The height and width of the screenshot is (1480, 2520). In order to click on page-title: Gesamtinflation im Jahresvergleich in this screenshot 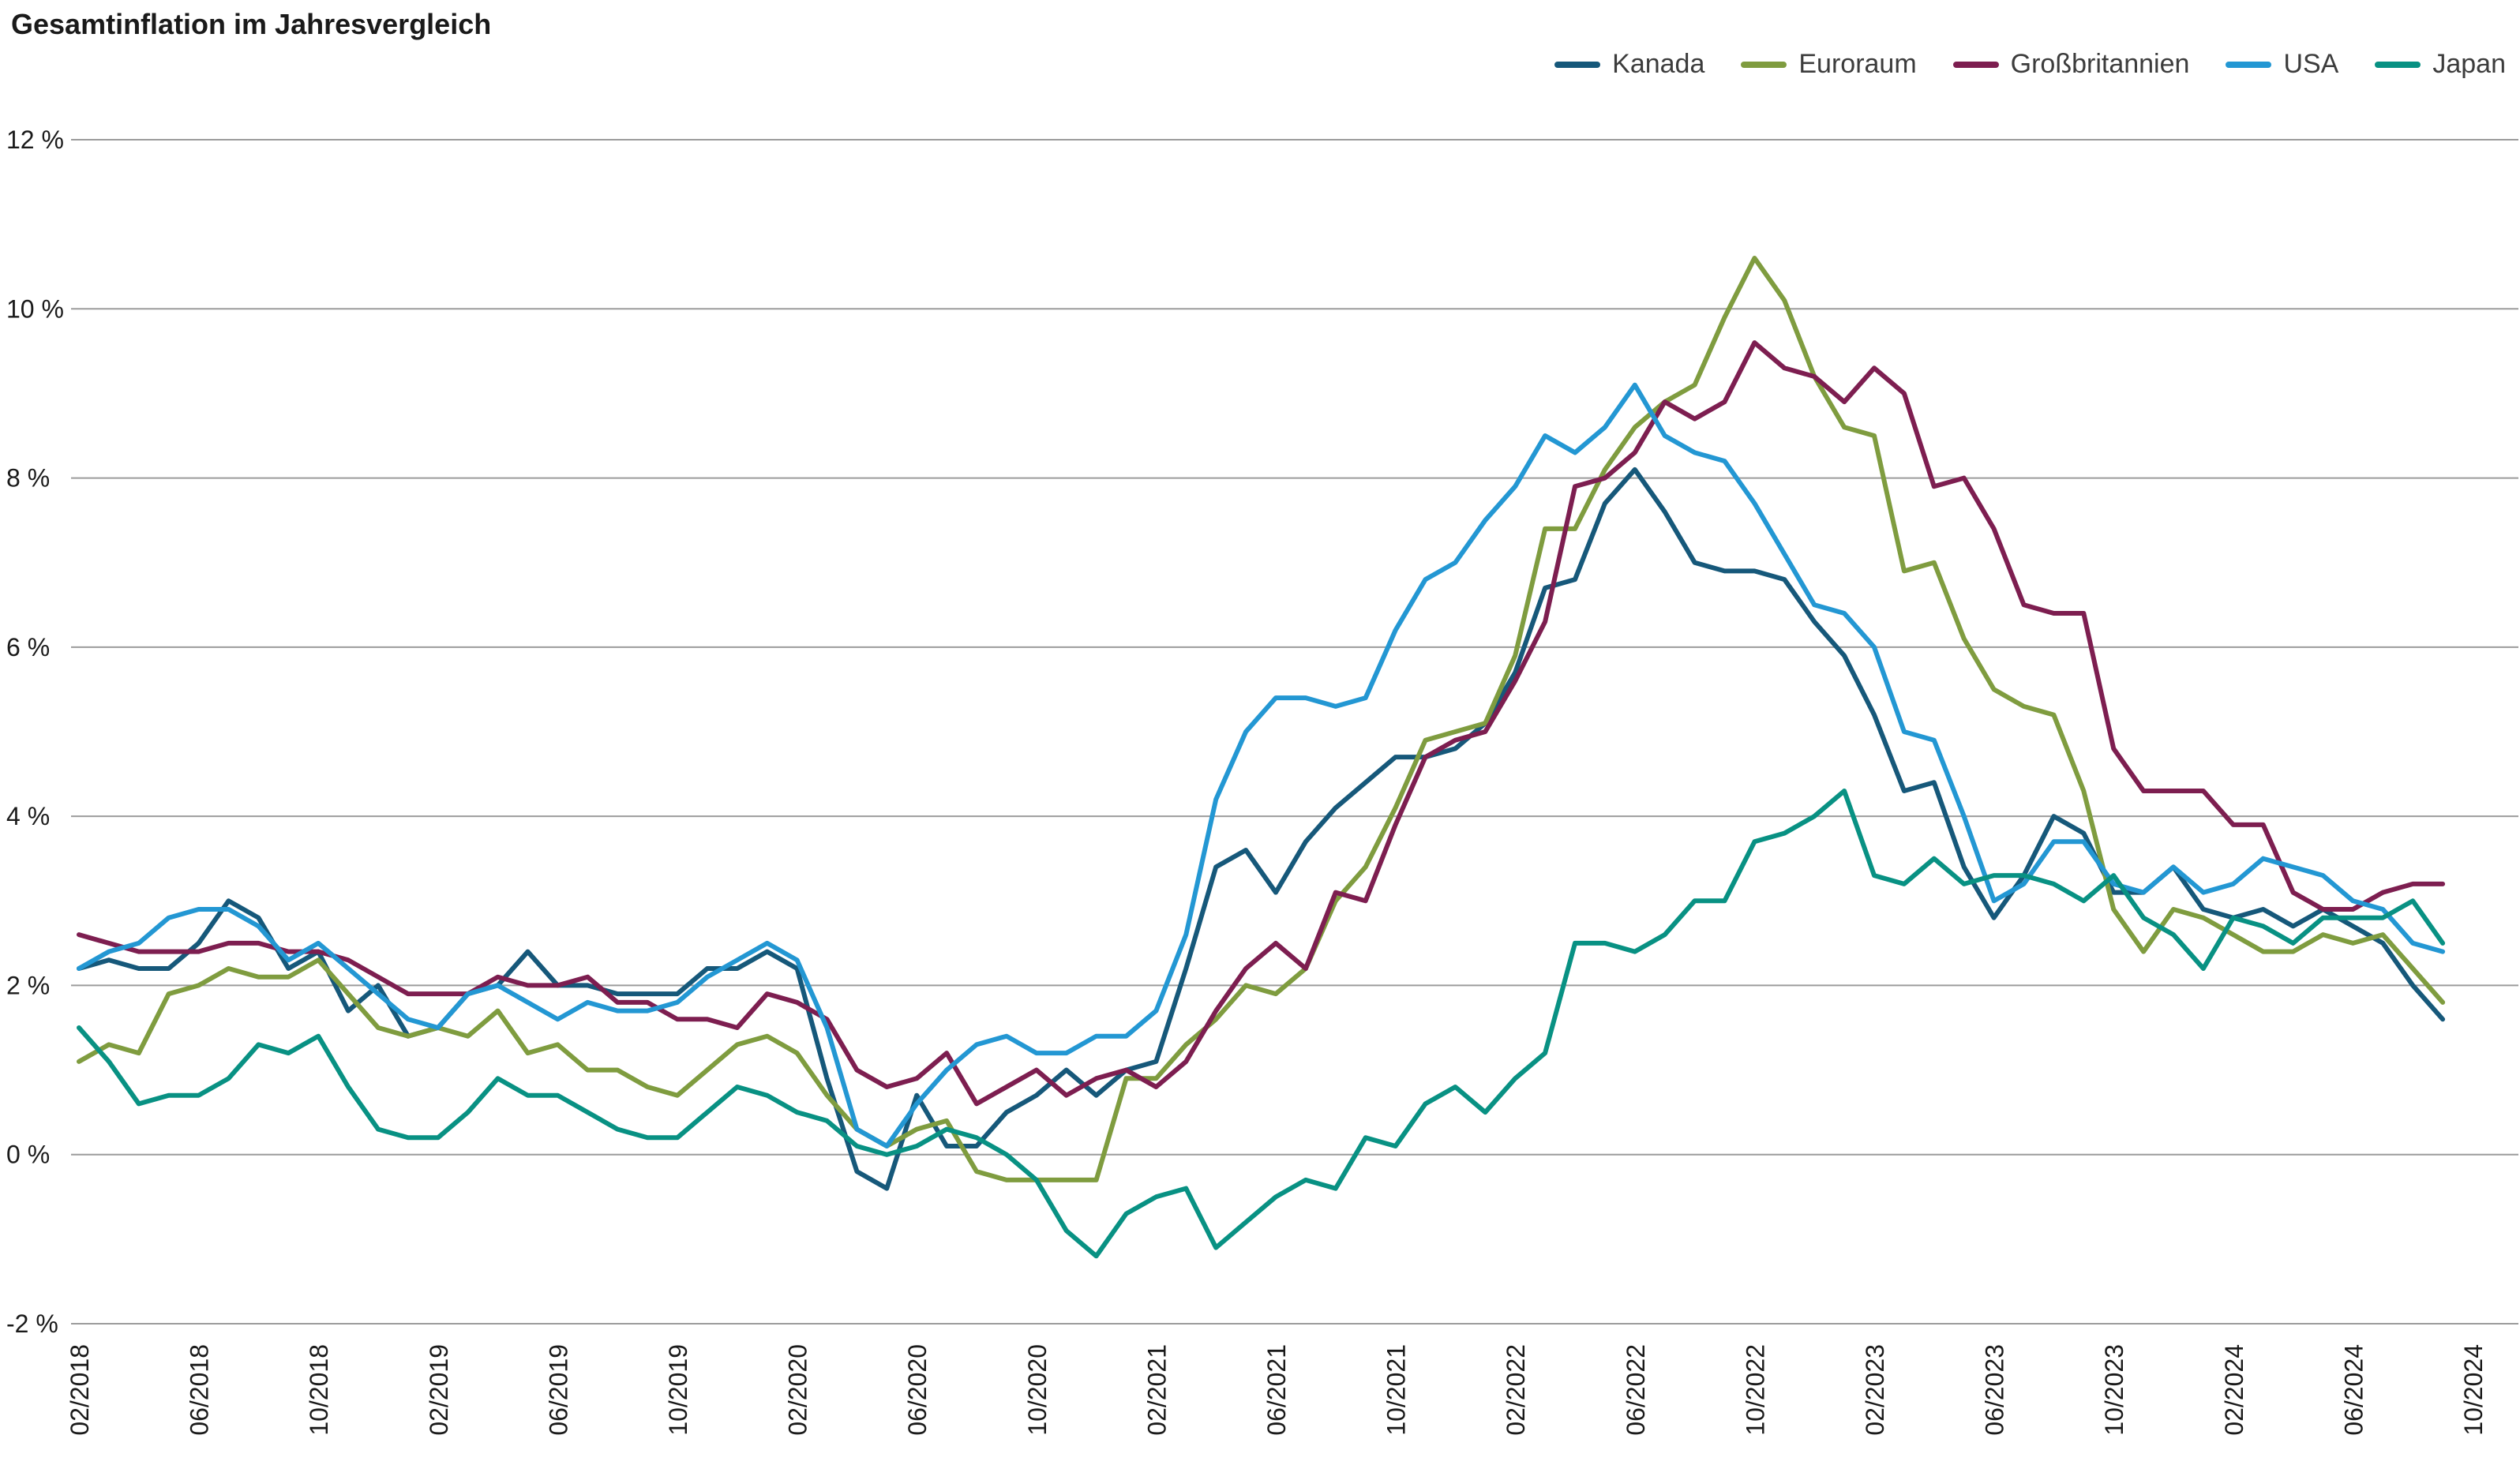, I will do `click(251, 24)`.